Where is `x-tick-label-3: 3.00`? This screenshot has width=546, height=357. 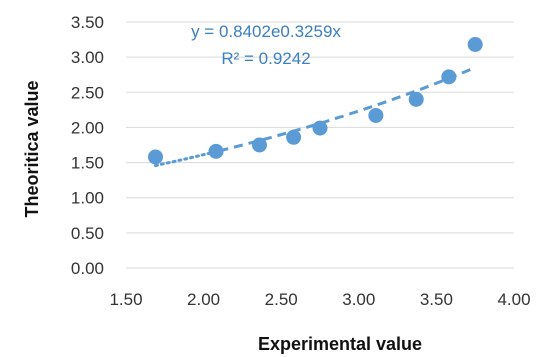 x-tick-label-3: 3.00 is located at coordinates (358, 299).